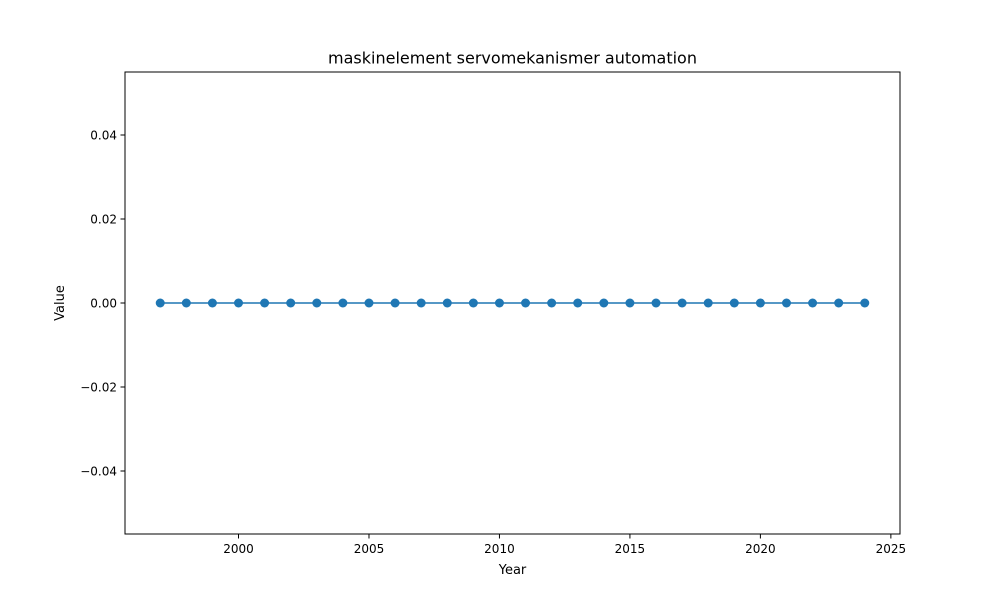 The width and height of the screenshot is (1000, 600). I want to click on y-tick-label: 0.02, so click(103, 220).